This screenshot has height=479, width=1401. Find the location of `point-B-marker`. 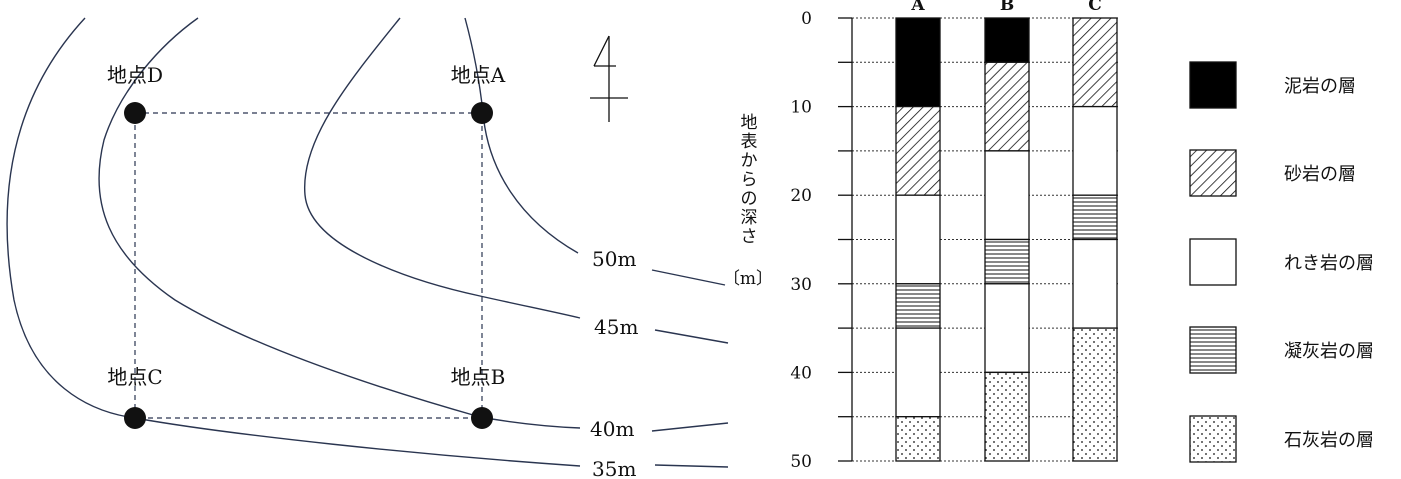

point-B-marker is located at coordinates (482, 418).